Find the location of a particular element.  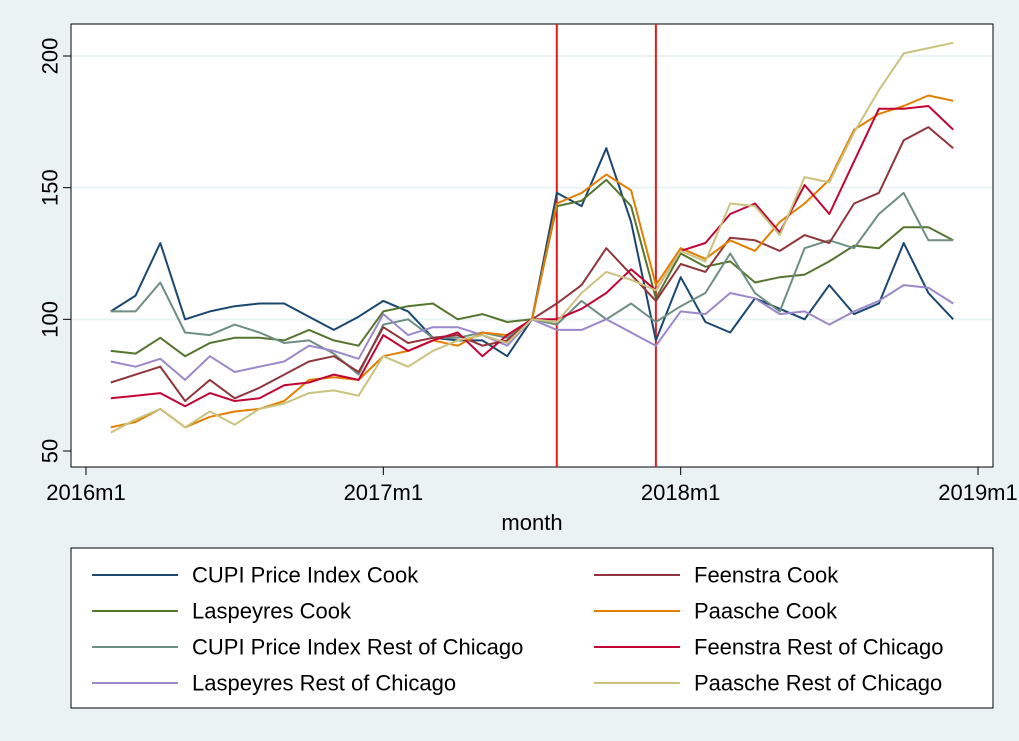

x-tick-label: 2017m1 is located at coordinates (384, 492).